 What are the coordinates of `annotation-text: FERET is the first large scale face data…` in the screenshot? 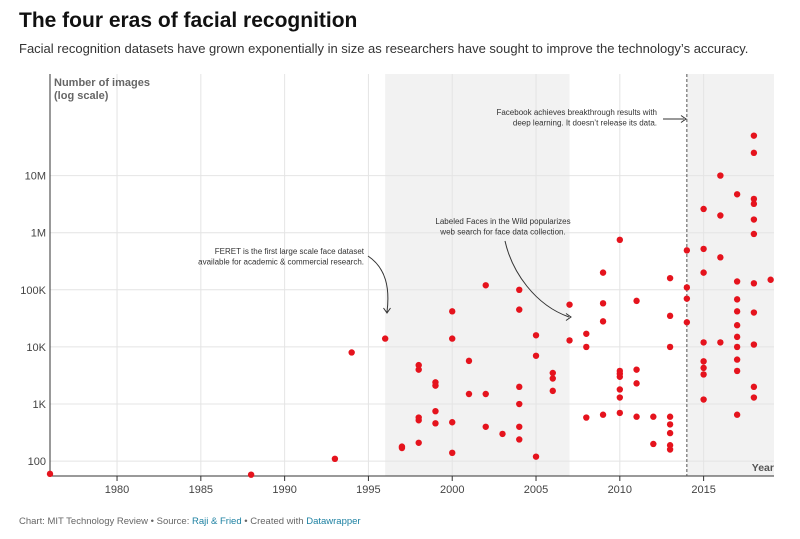 It's located at (290, 251).